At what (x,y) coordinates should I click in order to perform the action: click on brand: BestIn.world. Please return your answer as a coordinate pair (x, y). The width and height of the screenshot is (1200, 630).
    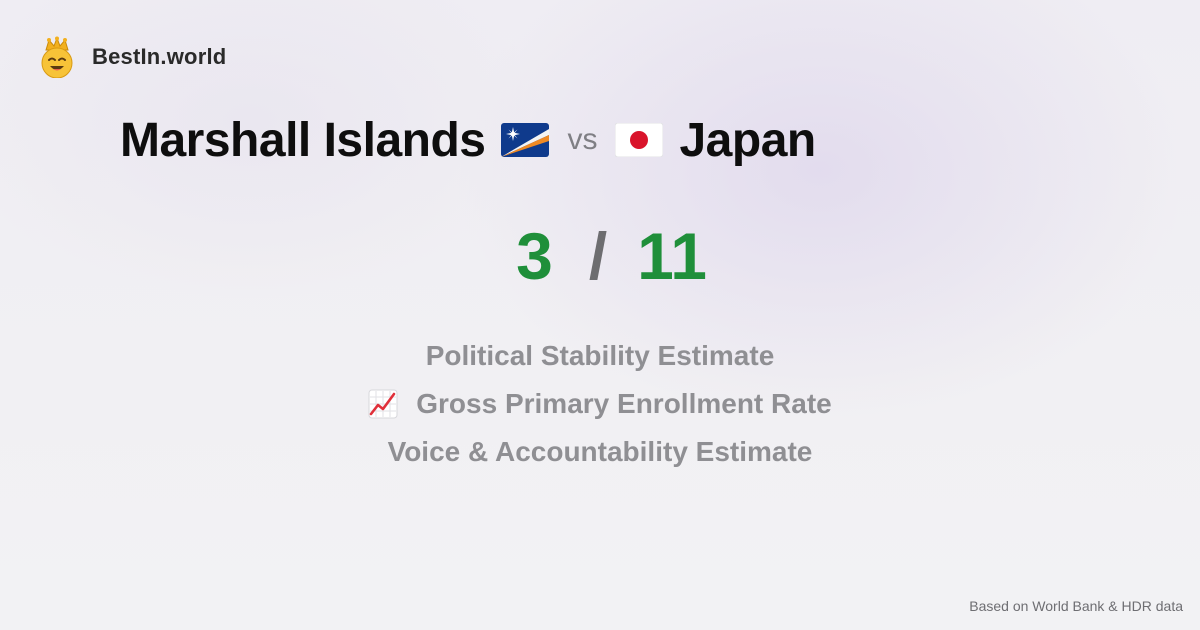
    Looking at the image, I should click on (132, 57).